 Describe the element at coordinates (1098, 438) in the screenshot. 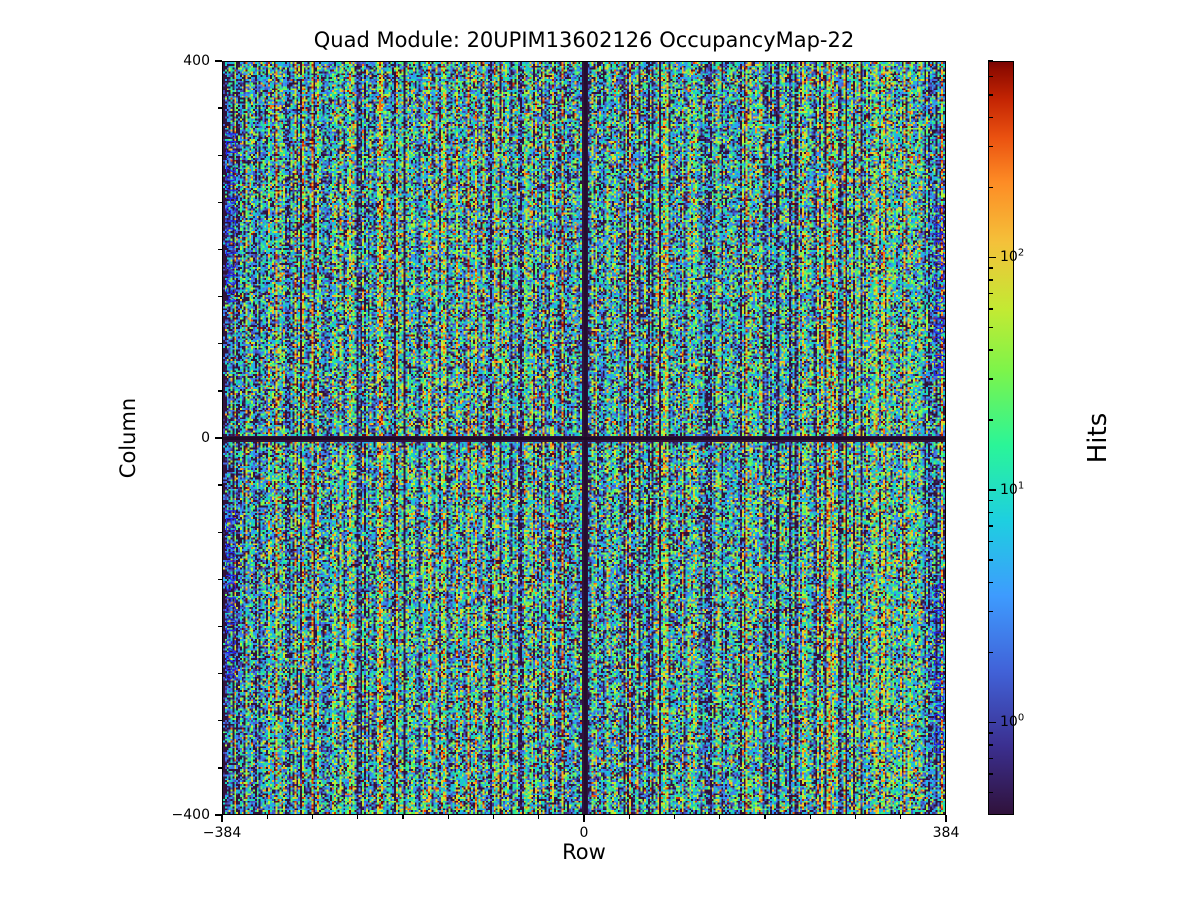

I see `colorbar-label: Hits` at that location.